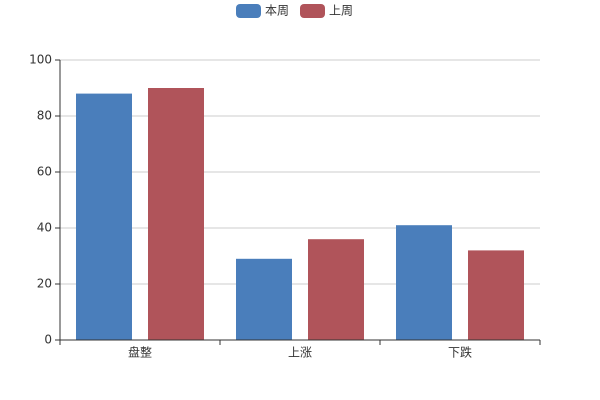 This screenshot has width=600, height=400. I want to click on y-tick-label: 20, so click(44, 284).